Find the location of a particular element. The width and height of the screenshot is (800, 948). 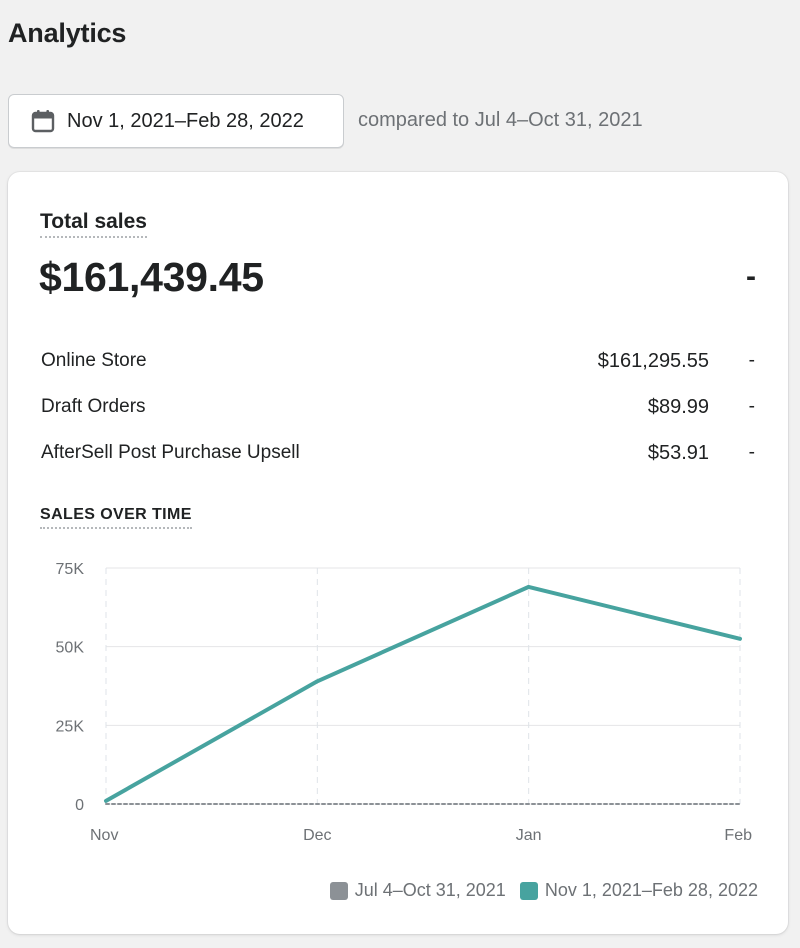

channel-value: $89.99 is located at coordinates (678, 407).